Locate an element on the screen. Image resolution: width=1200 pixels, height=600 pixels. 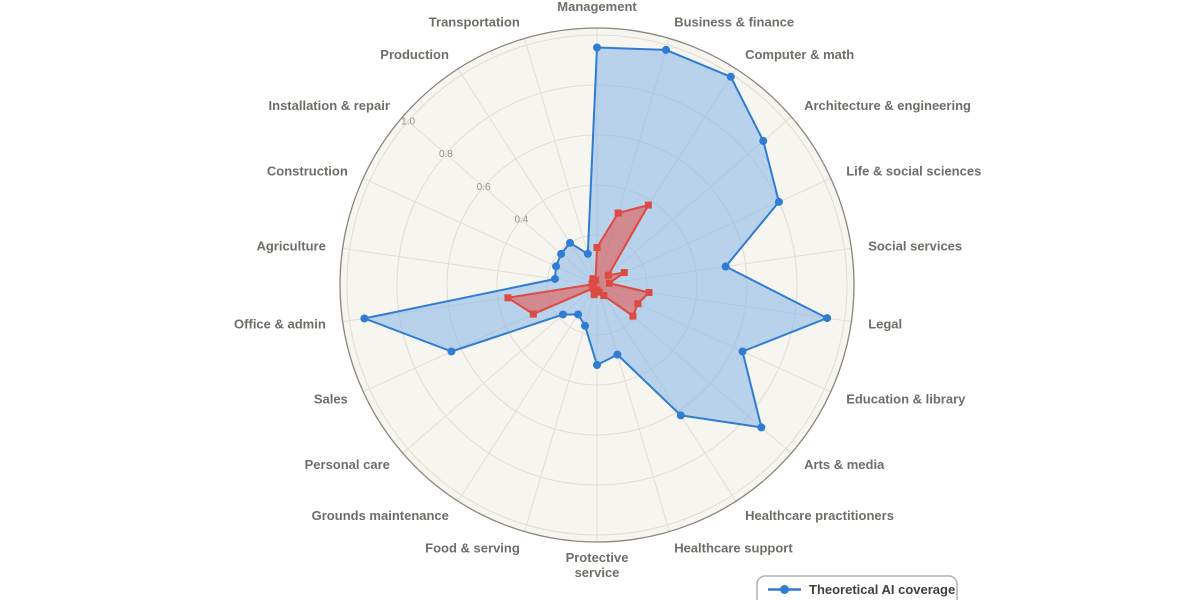
legend-dot-icon is located at coordinates (784, 589).